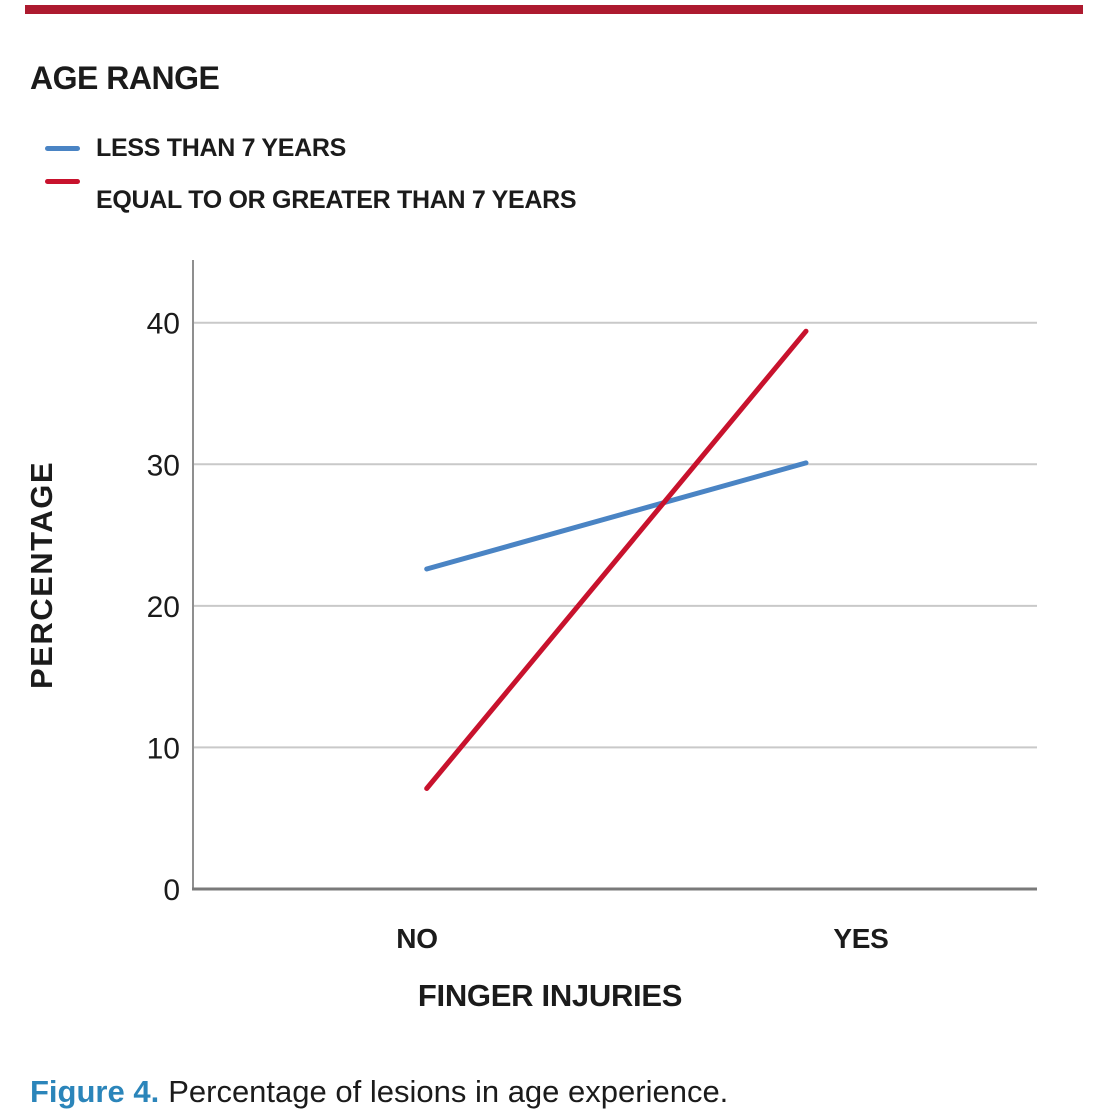 The width and height of the screenshot is (1108, 1120). What do you see at coordinates (163, 748) in the screenshot?
I see `y-tick-label: 10` at bounding box center [163, 748].